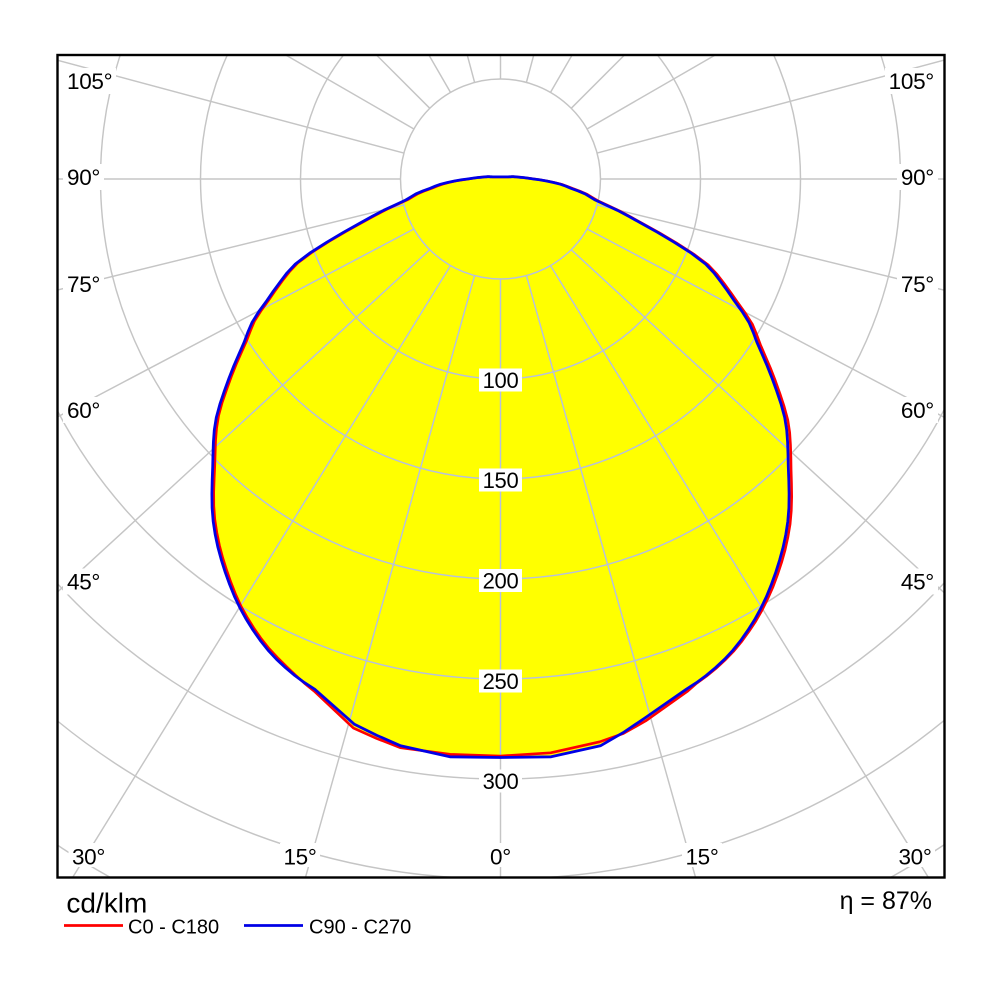 This screenshot has width=1000, height=1000. What do you see at coordinates (106, 903) in the screenshot?
I see `svg-text: cd/klm` at bounding box center [106, 903].